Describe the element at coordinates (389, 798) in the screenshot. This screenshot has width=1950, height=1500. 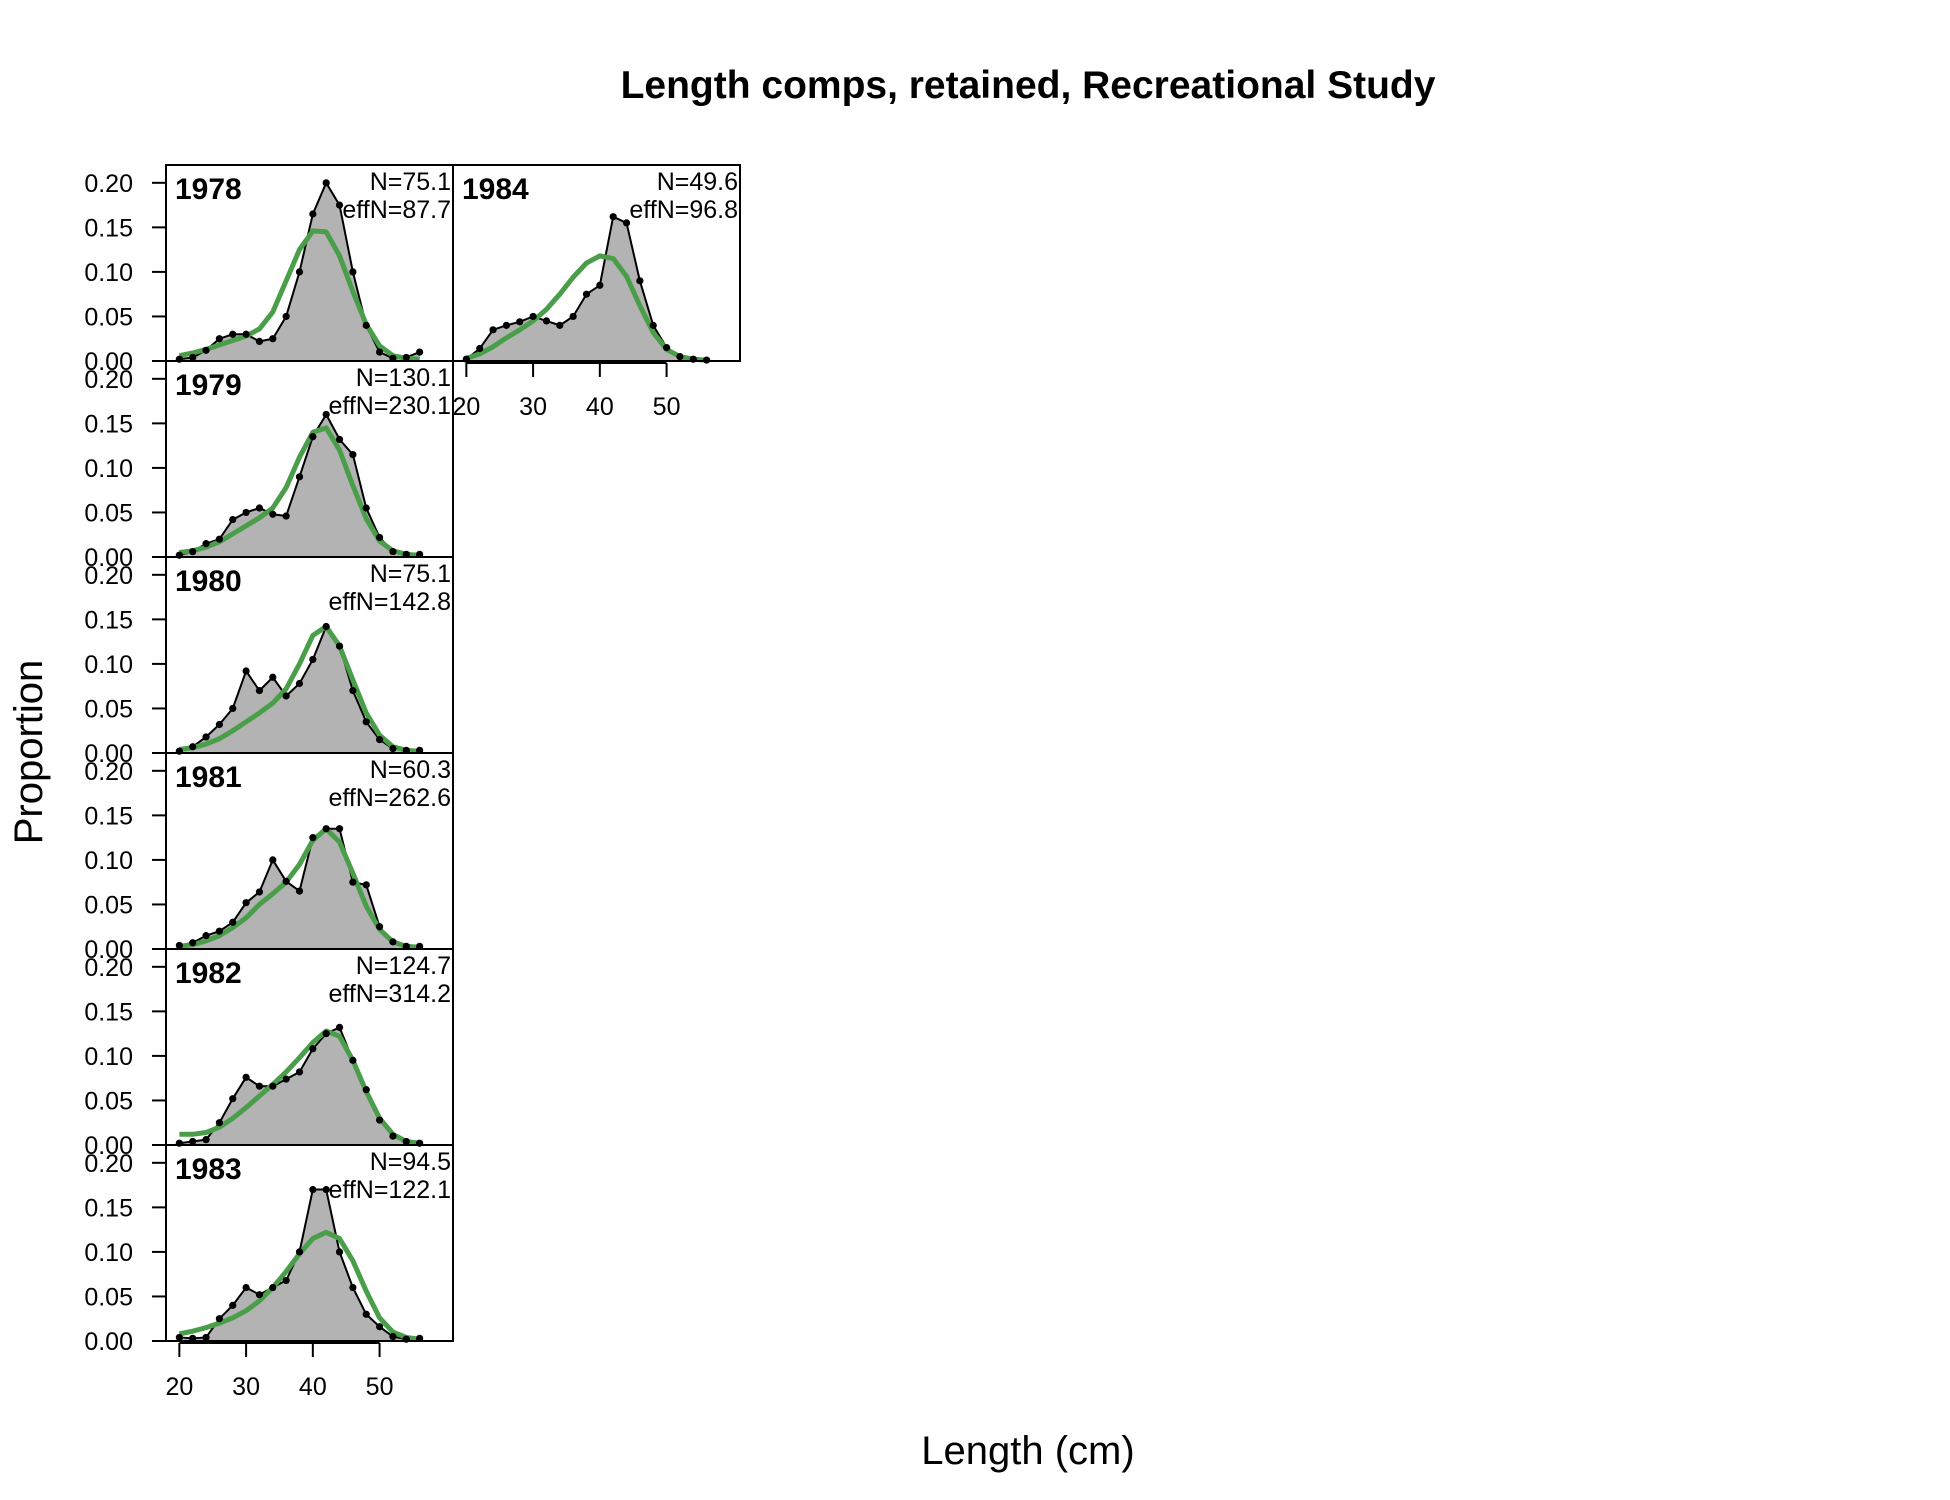
I see `panel-effn-label: effN=262.6` at that location.